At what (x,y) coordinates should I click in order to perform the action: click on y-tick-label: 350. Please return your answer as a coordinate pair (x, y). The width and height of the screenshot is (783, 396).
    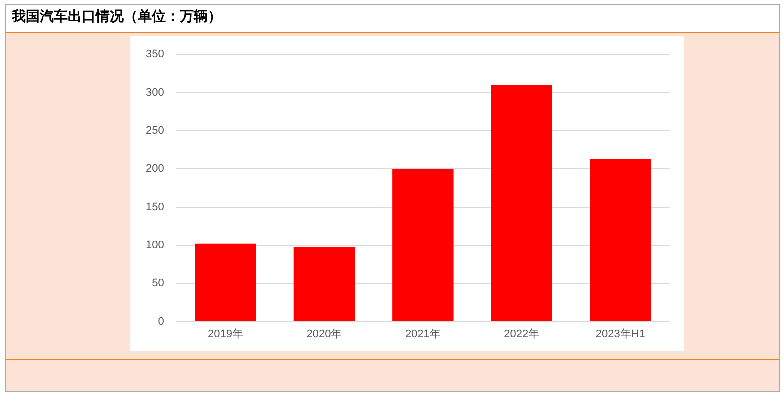
    Looking at the image, I should click on (155, 54).